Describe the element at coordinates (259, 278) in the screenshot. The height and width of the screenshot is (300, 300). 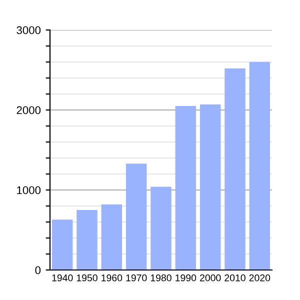
I see `x-tick-label: 2020` at that location.